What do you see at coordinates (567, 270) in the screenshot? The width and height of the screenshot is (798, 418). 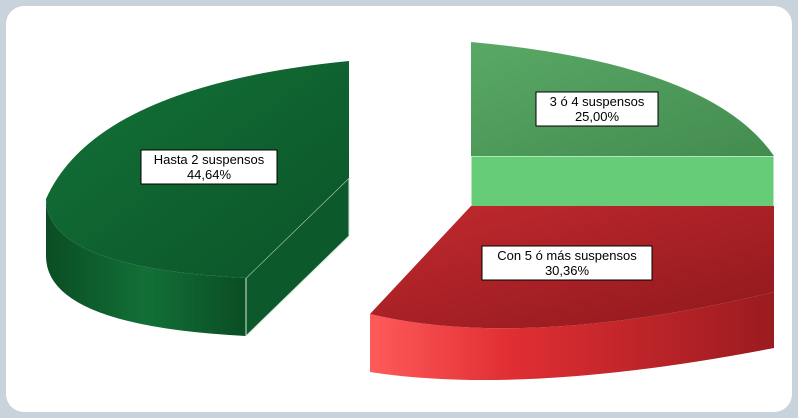 I see `data-label-5-mas-value: 30,36%` at bounding box center [567, 270].